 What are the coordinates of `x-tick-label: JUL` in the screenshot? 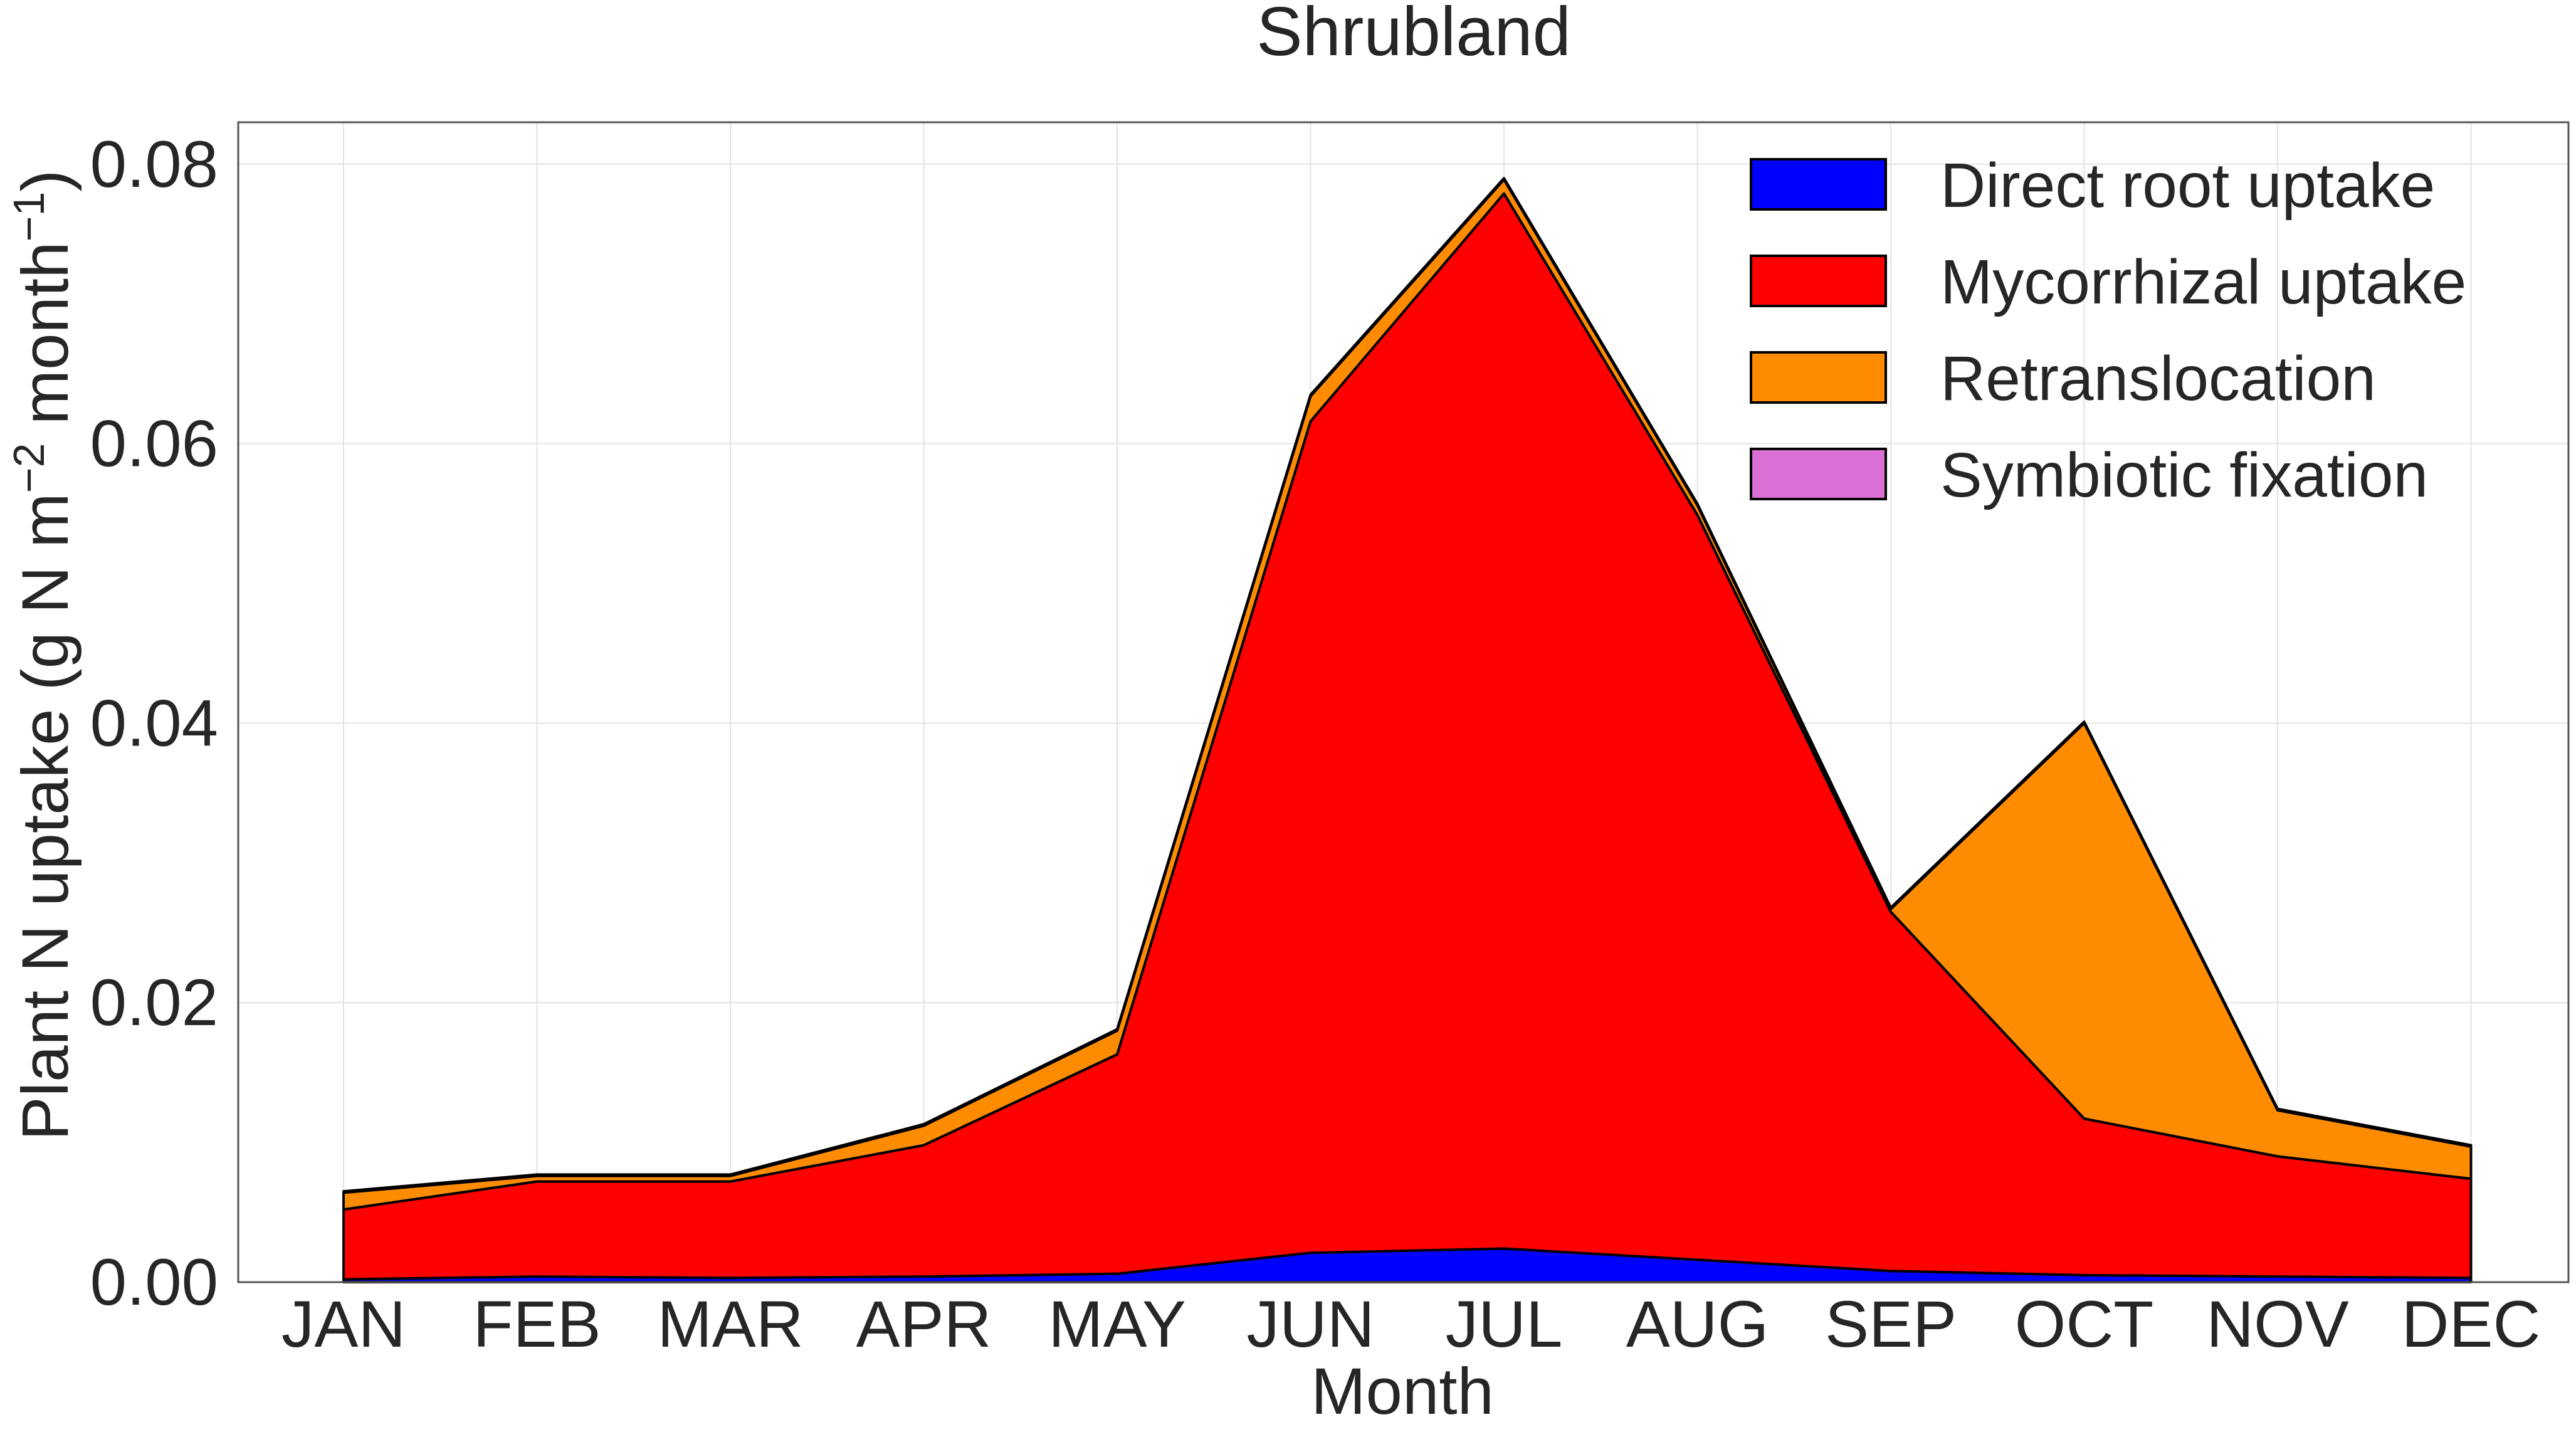 It's located at (1504, 1324).